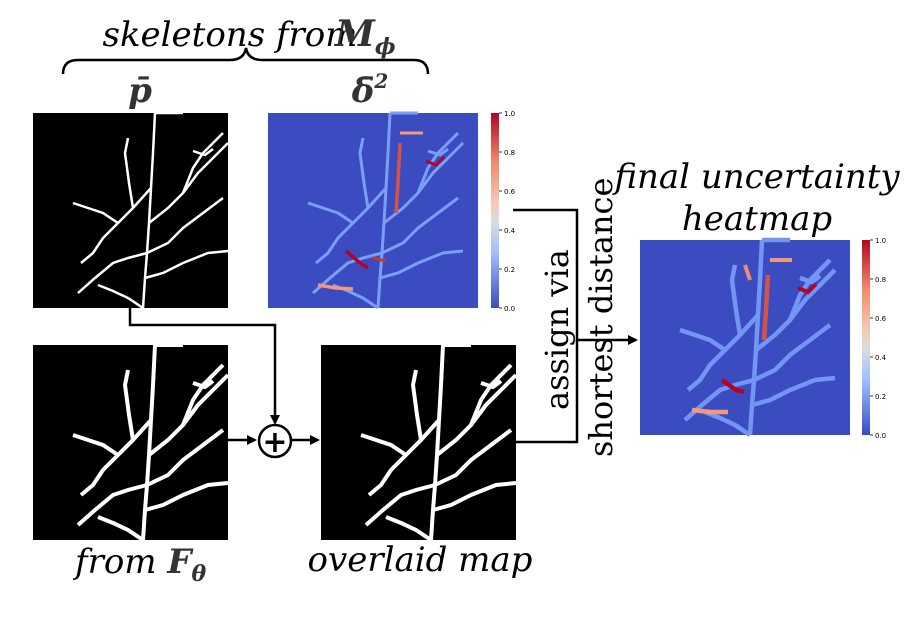 The image size is (915, 629). I want to click on arrow-delta-to-final, so click(575, 276).